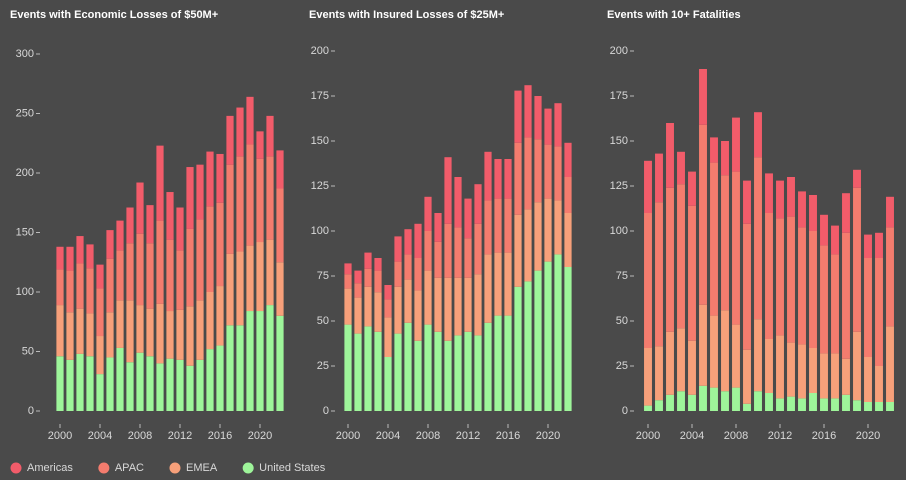 Image resolution: width=906 pixels, height=480 pixels. I want to click on y-tick-label: 75, so click(622, 276).